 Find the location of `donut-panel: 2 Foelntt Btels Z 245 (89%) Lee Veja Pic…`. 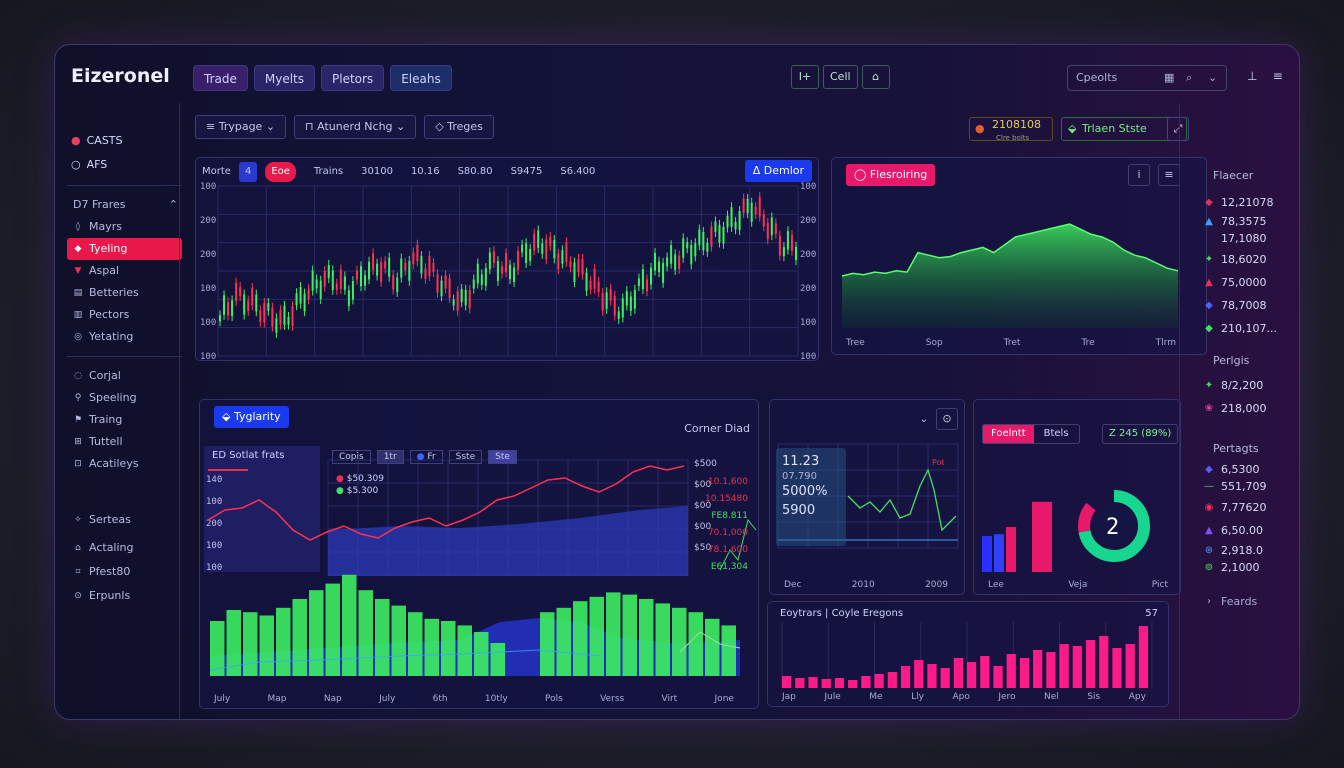

donut-panel: 2 Foelntt Btels Z 245 (89%) Lee Veja Pic… is located at coordinates (1077, 497).